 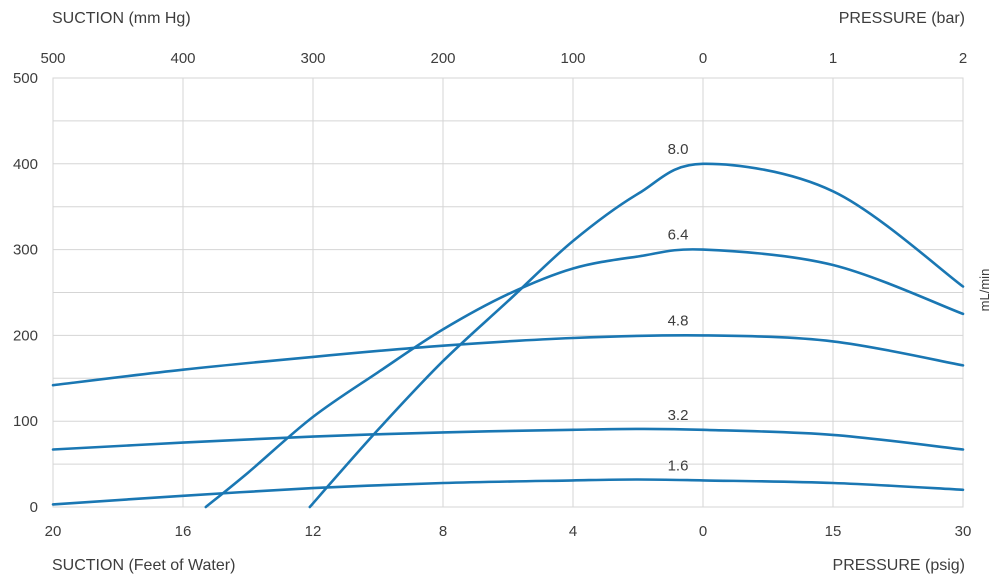 I want to click on top-tick-label: 200, so click(x=442, y=58).